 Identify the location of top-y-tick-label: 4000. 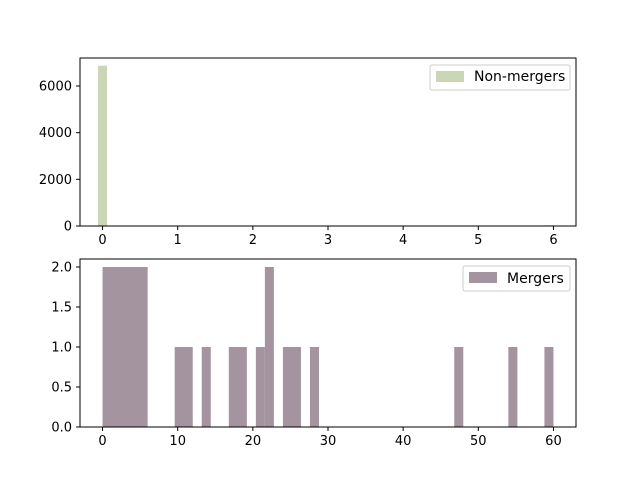
(55, 133).